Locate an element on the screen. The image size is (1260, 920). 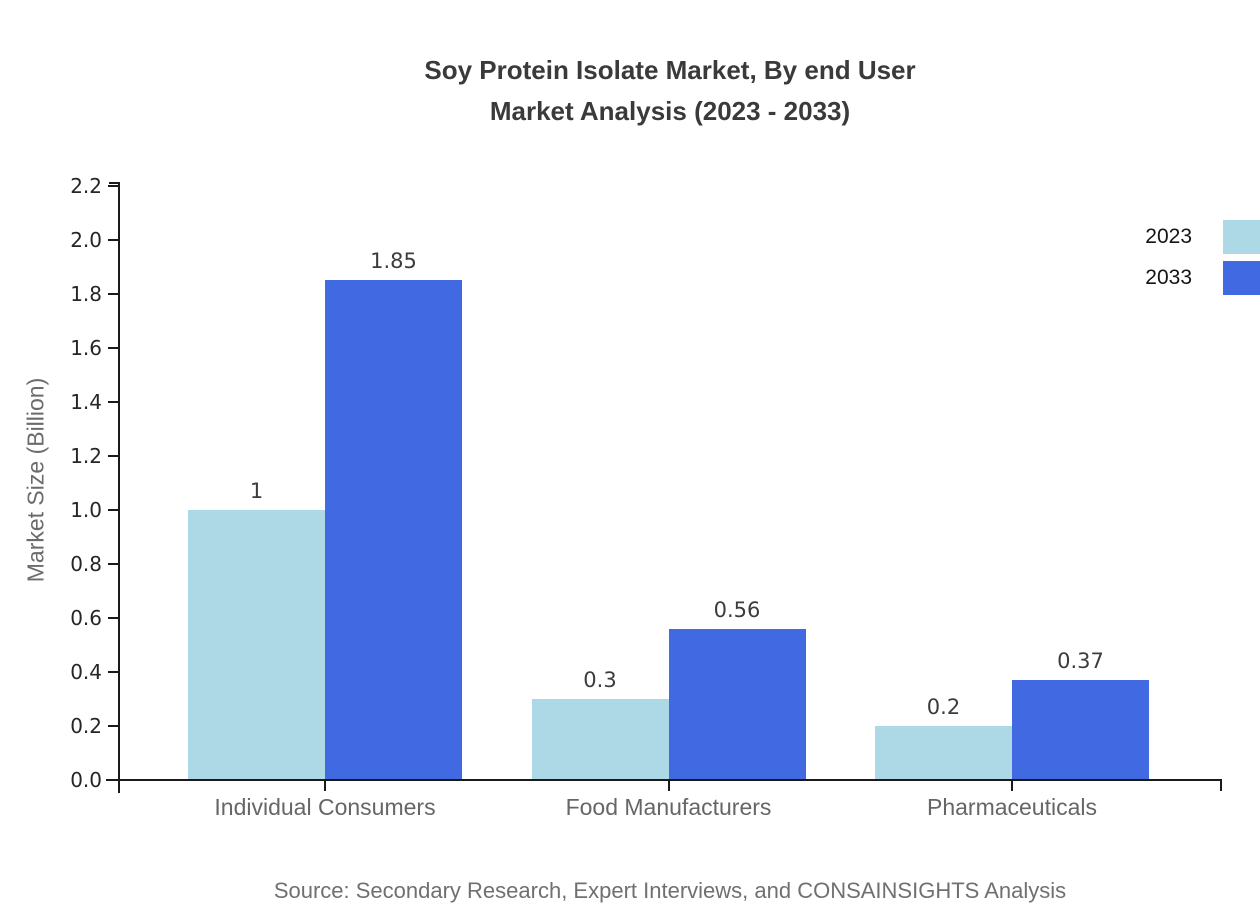
y-tick-label: 1.8 is located at coordinates (86, 294).